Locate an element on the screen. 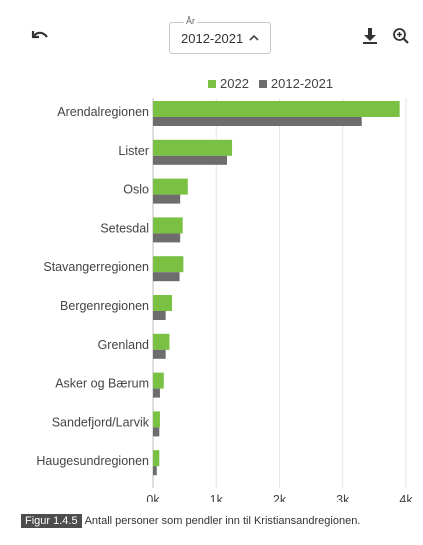  year-select-value: 2012-2021 is located at coordinates (212, 38).